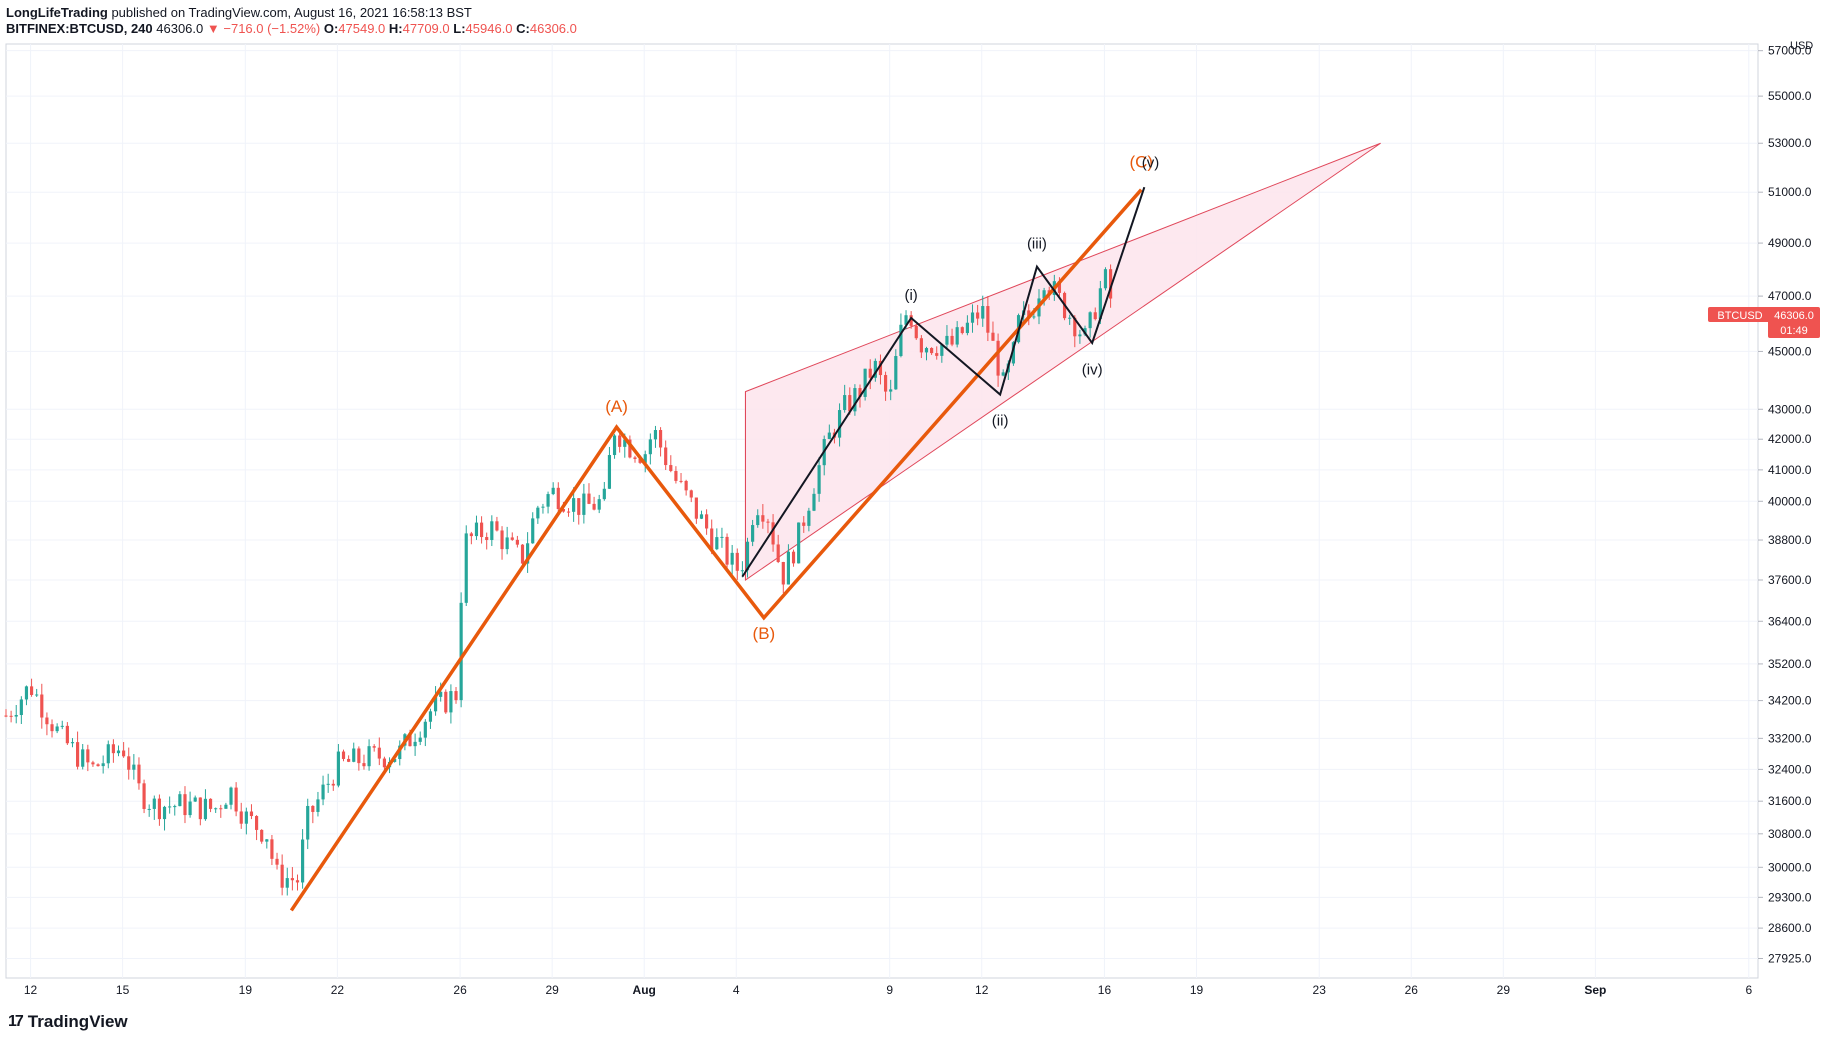 The width and height of the screenshot is (1828, 1040). I want to click on y-tick-label: 55000.0, so click(1790, 96).